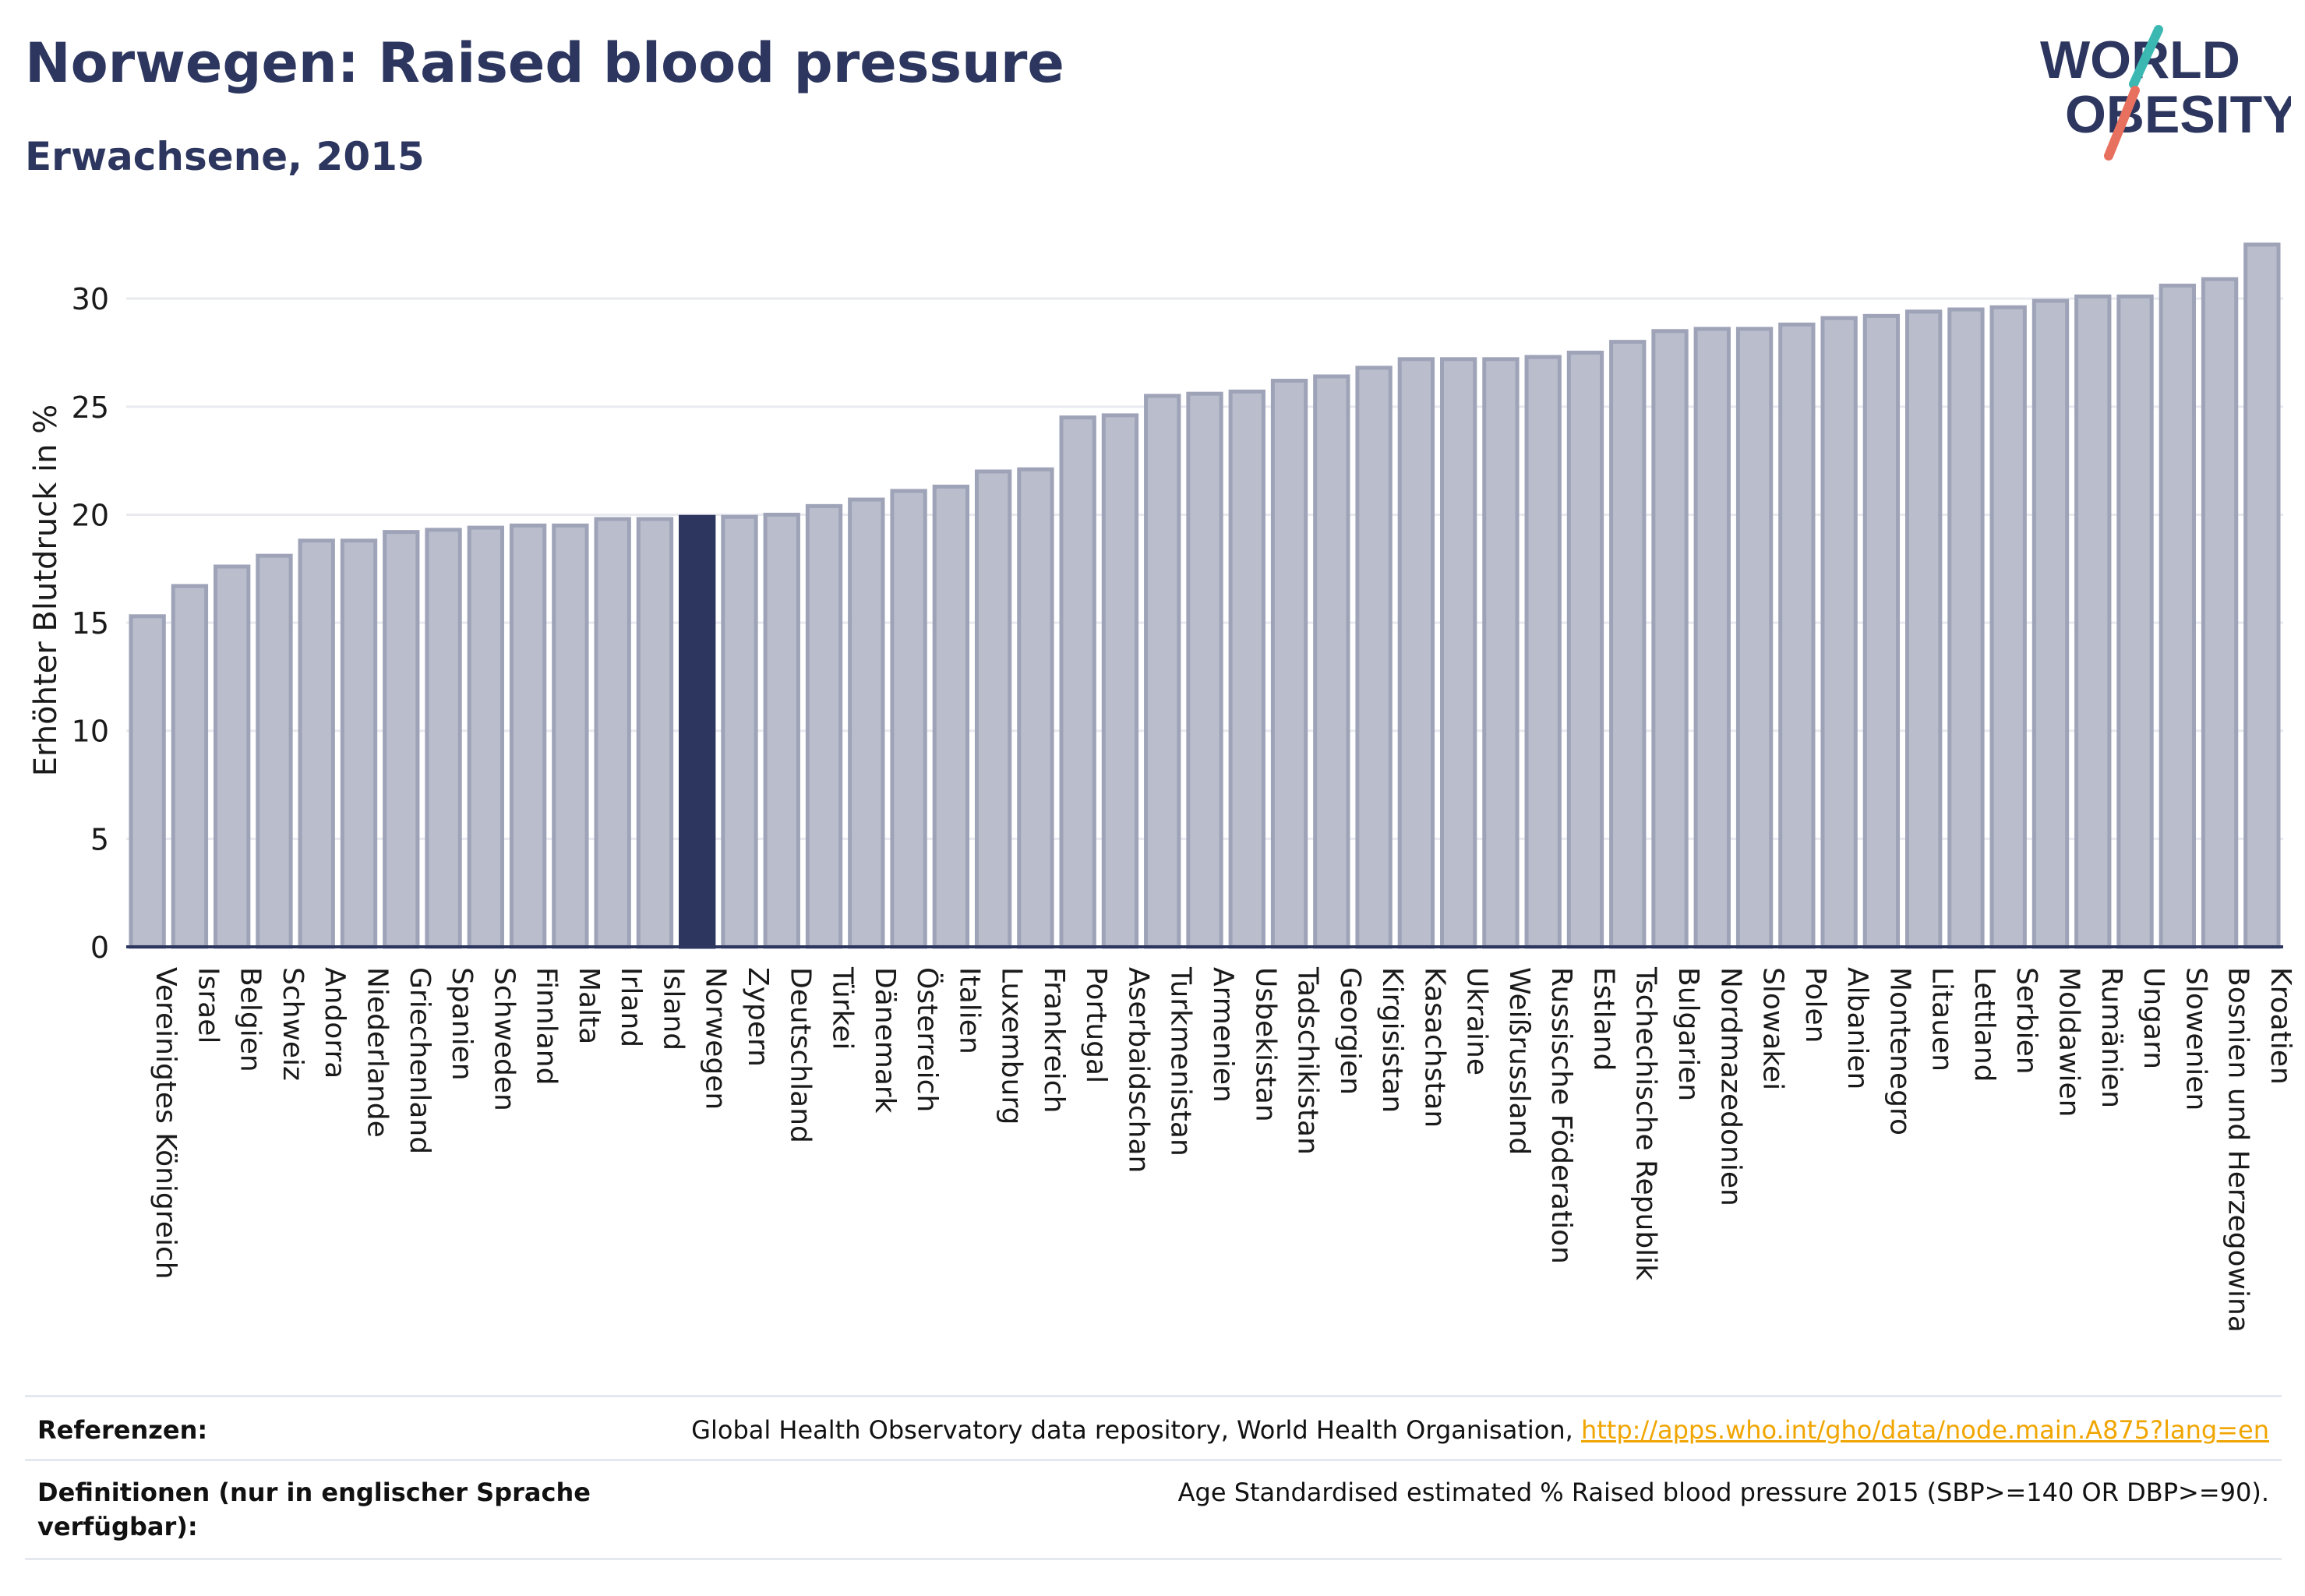  I want to click on x-tick-label: Norwegen, so click(716, 1038).